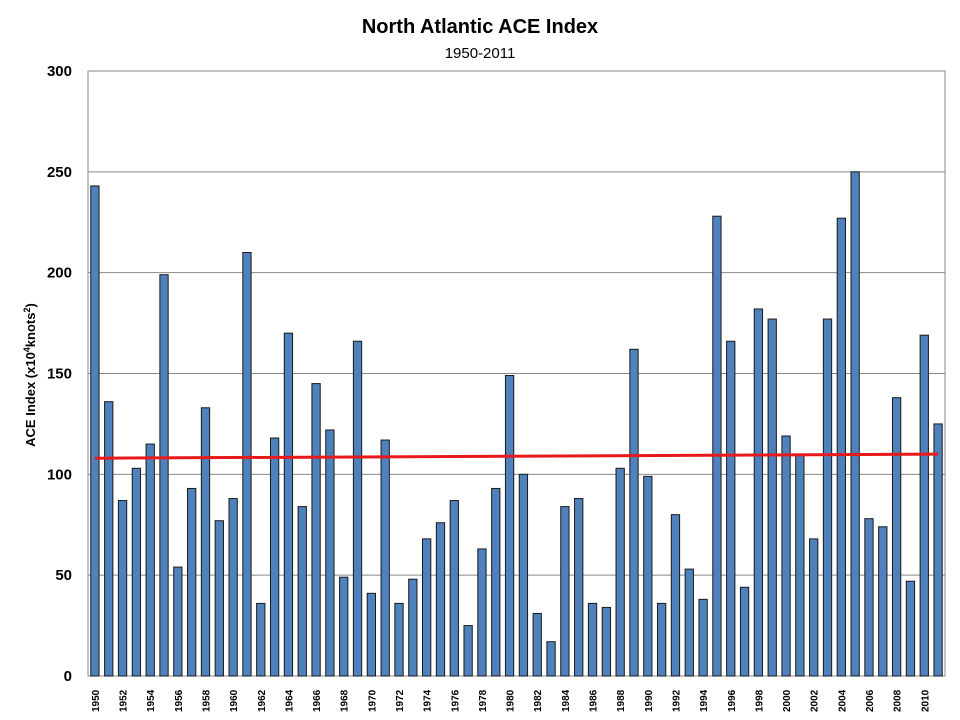  Describe the element at coordinates (262, 700) in the screenshot. I see `x-tick-label: 1962` at that location.